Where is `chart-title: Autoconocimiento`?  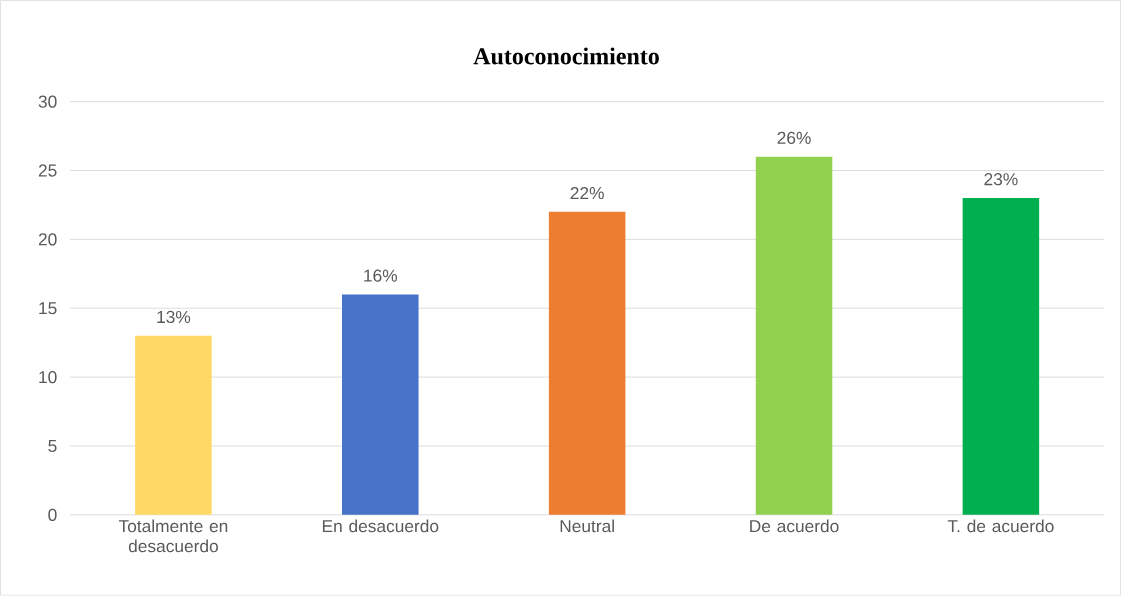
chart-title: Autoconocimiento is located at coordinates (566, 56).